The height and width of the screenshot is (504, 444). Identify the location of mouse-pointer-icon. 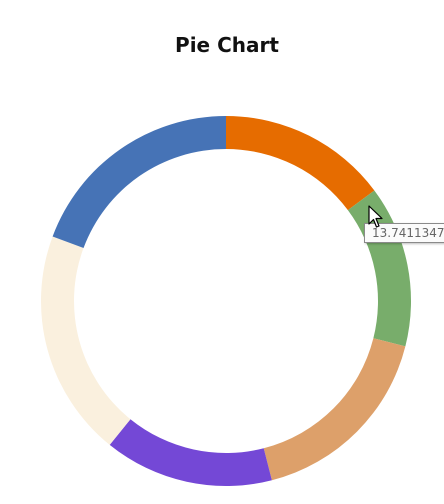
(375, 216).